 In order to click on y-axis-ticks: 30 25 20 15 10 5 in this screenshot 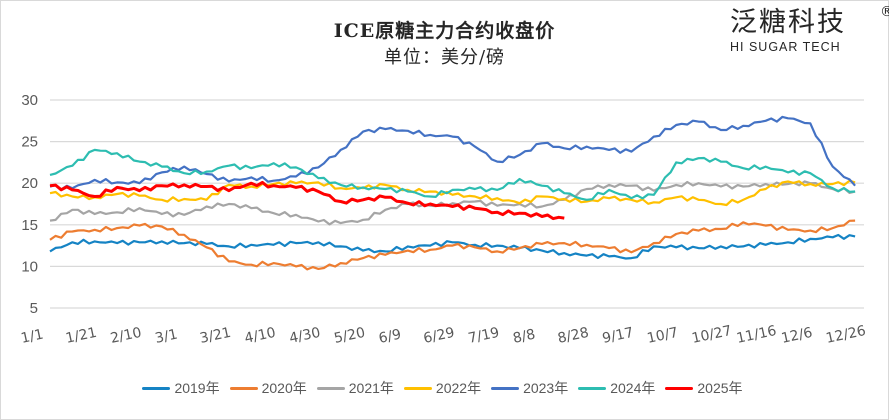, I will do `click(29, 204)`.